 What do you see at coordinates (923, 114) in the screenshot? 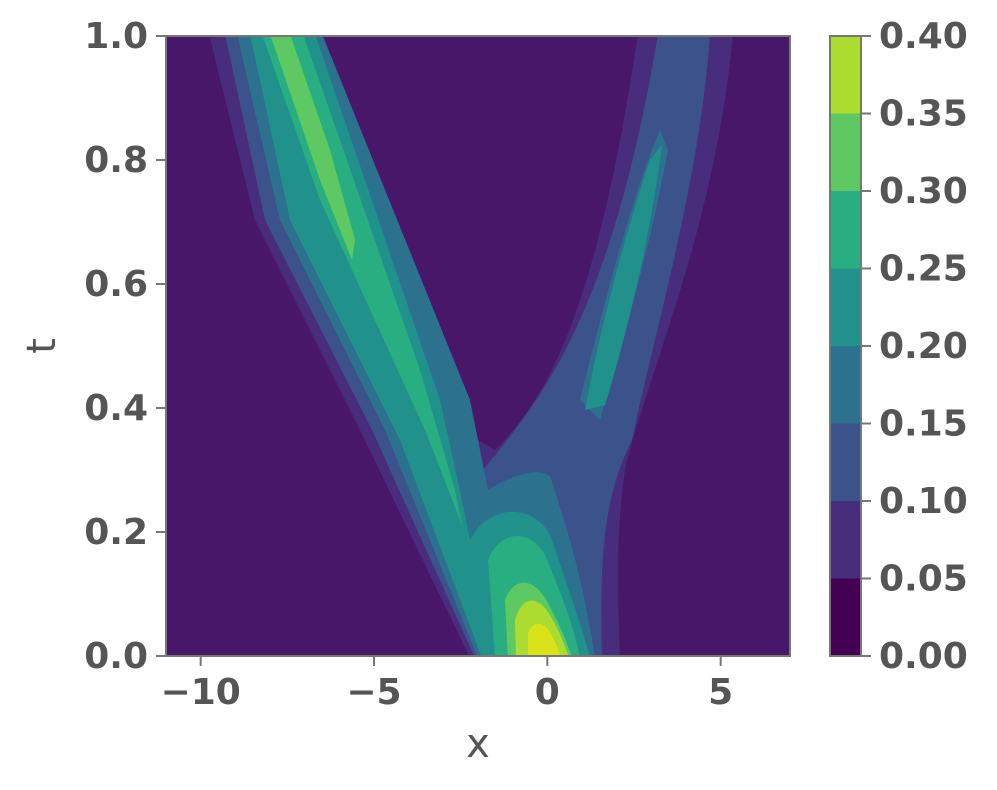
I see `colorbar-tick-label: 0.35` at bounding box center [923, 114].